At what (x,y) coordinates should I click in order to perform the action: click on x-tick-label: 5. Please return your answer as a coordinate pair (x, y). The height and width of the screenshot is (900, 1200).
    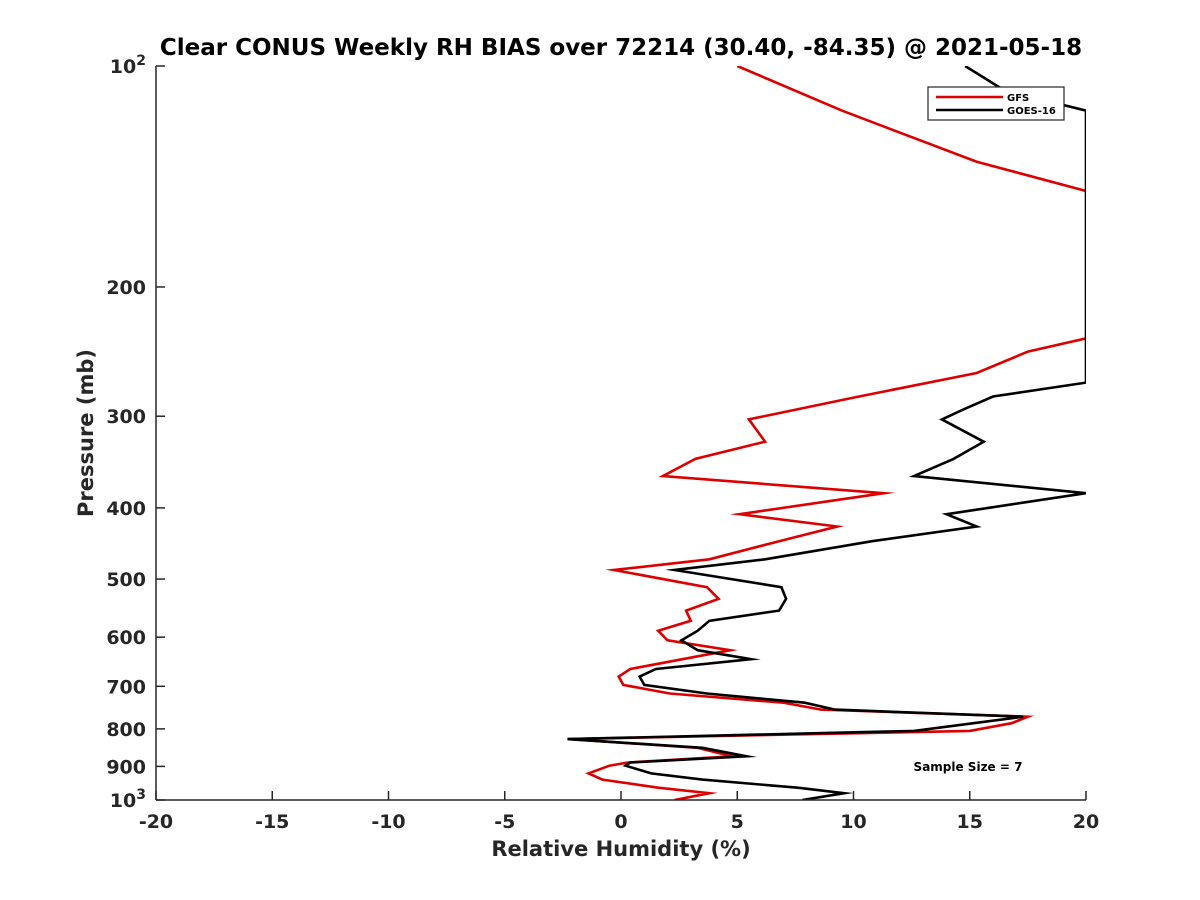
    Looking at the image, I should click on (737, 822).